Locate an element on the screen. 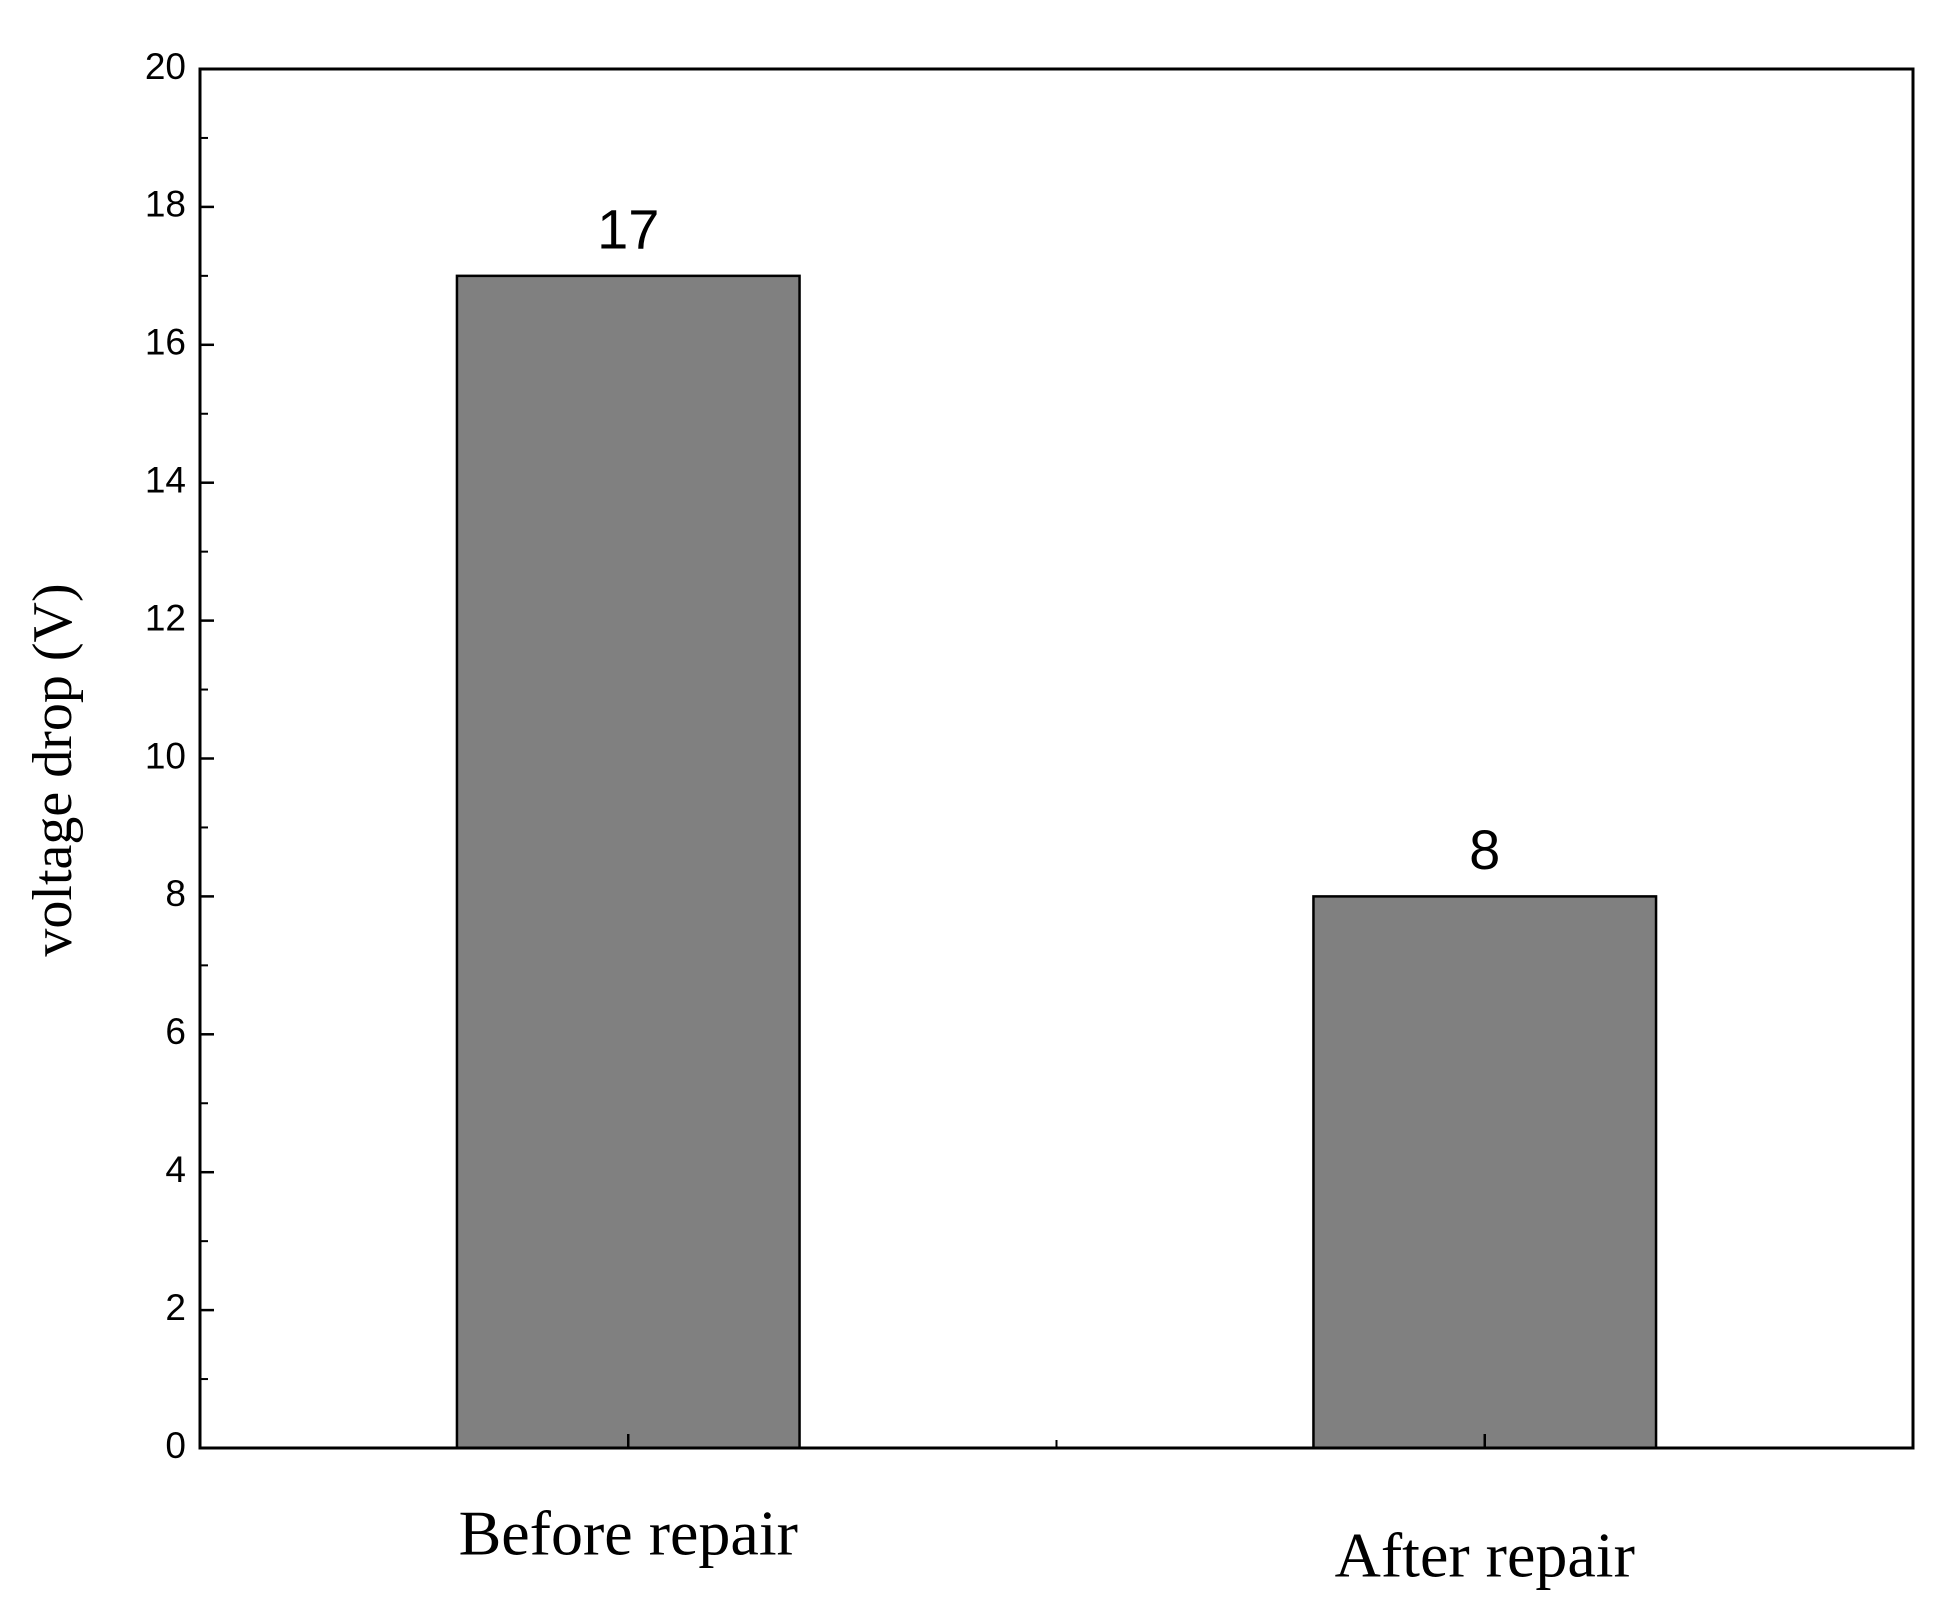 This screenshot has height=1607, width=1935. x-tick-label: After repair is located at coordinates (1485, 1555).